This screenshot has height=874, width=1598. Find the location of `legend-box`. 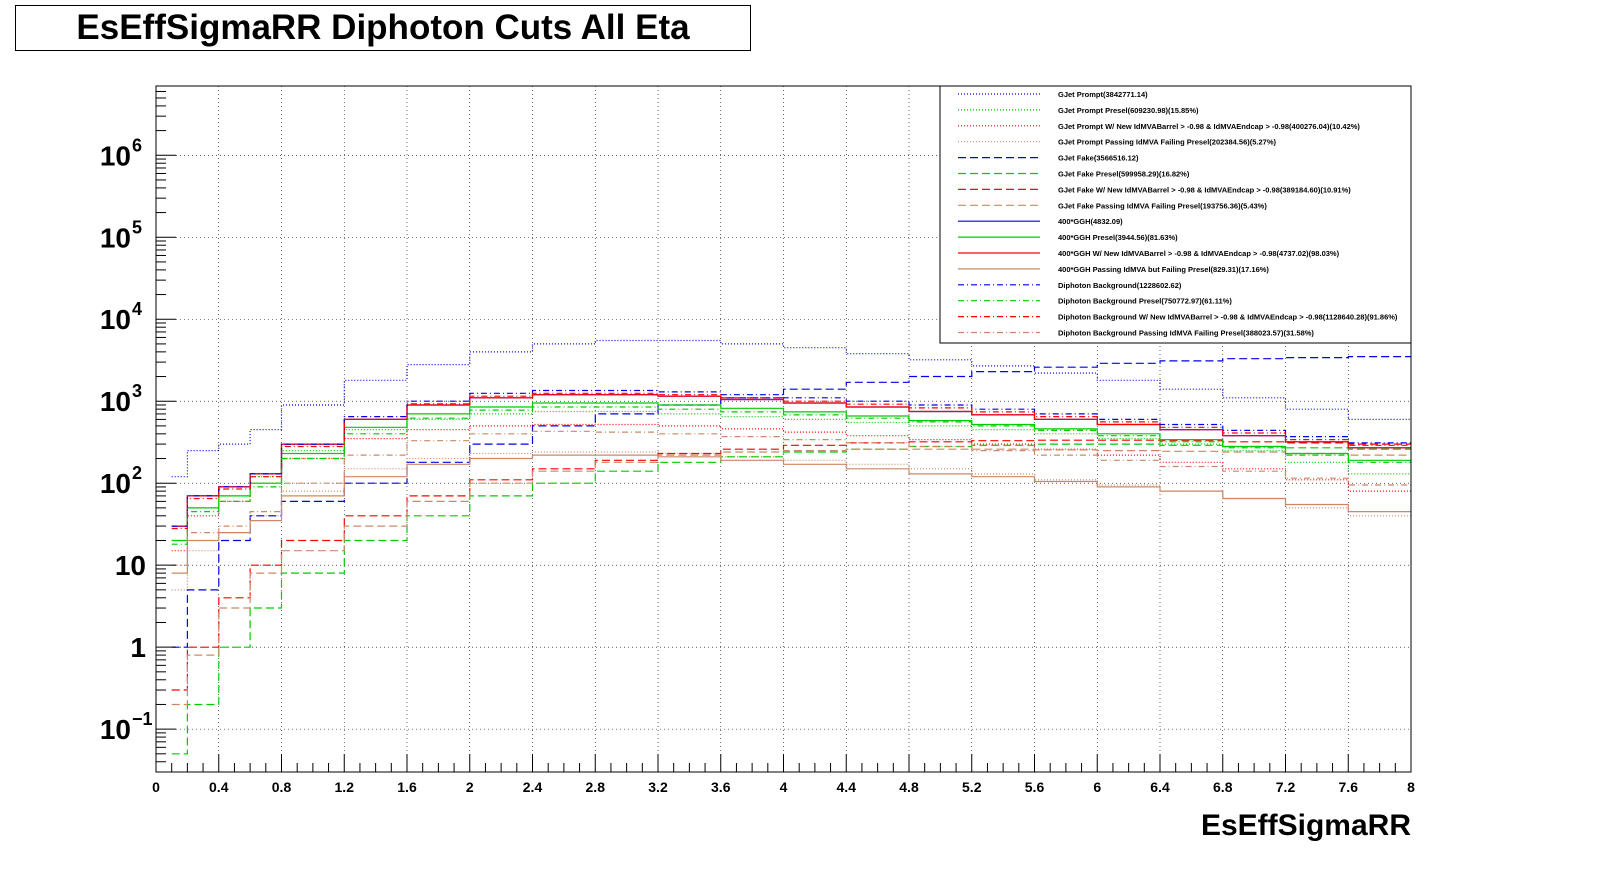

legend-box is located at coordinates (1175, 214).